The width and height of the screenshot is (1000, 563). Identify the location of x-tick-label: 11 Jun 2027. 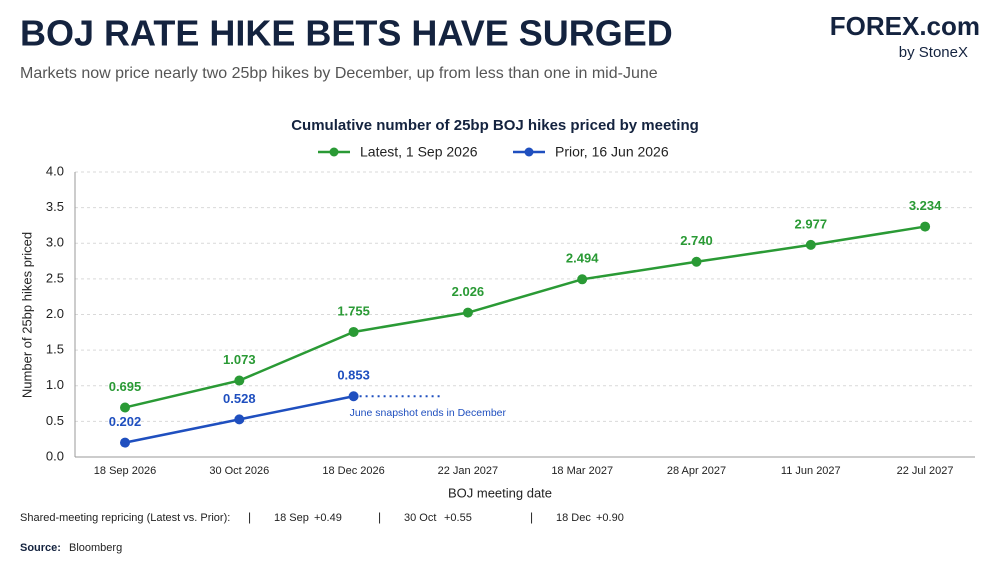
(811, 471).